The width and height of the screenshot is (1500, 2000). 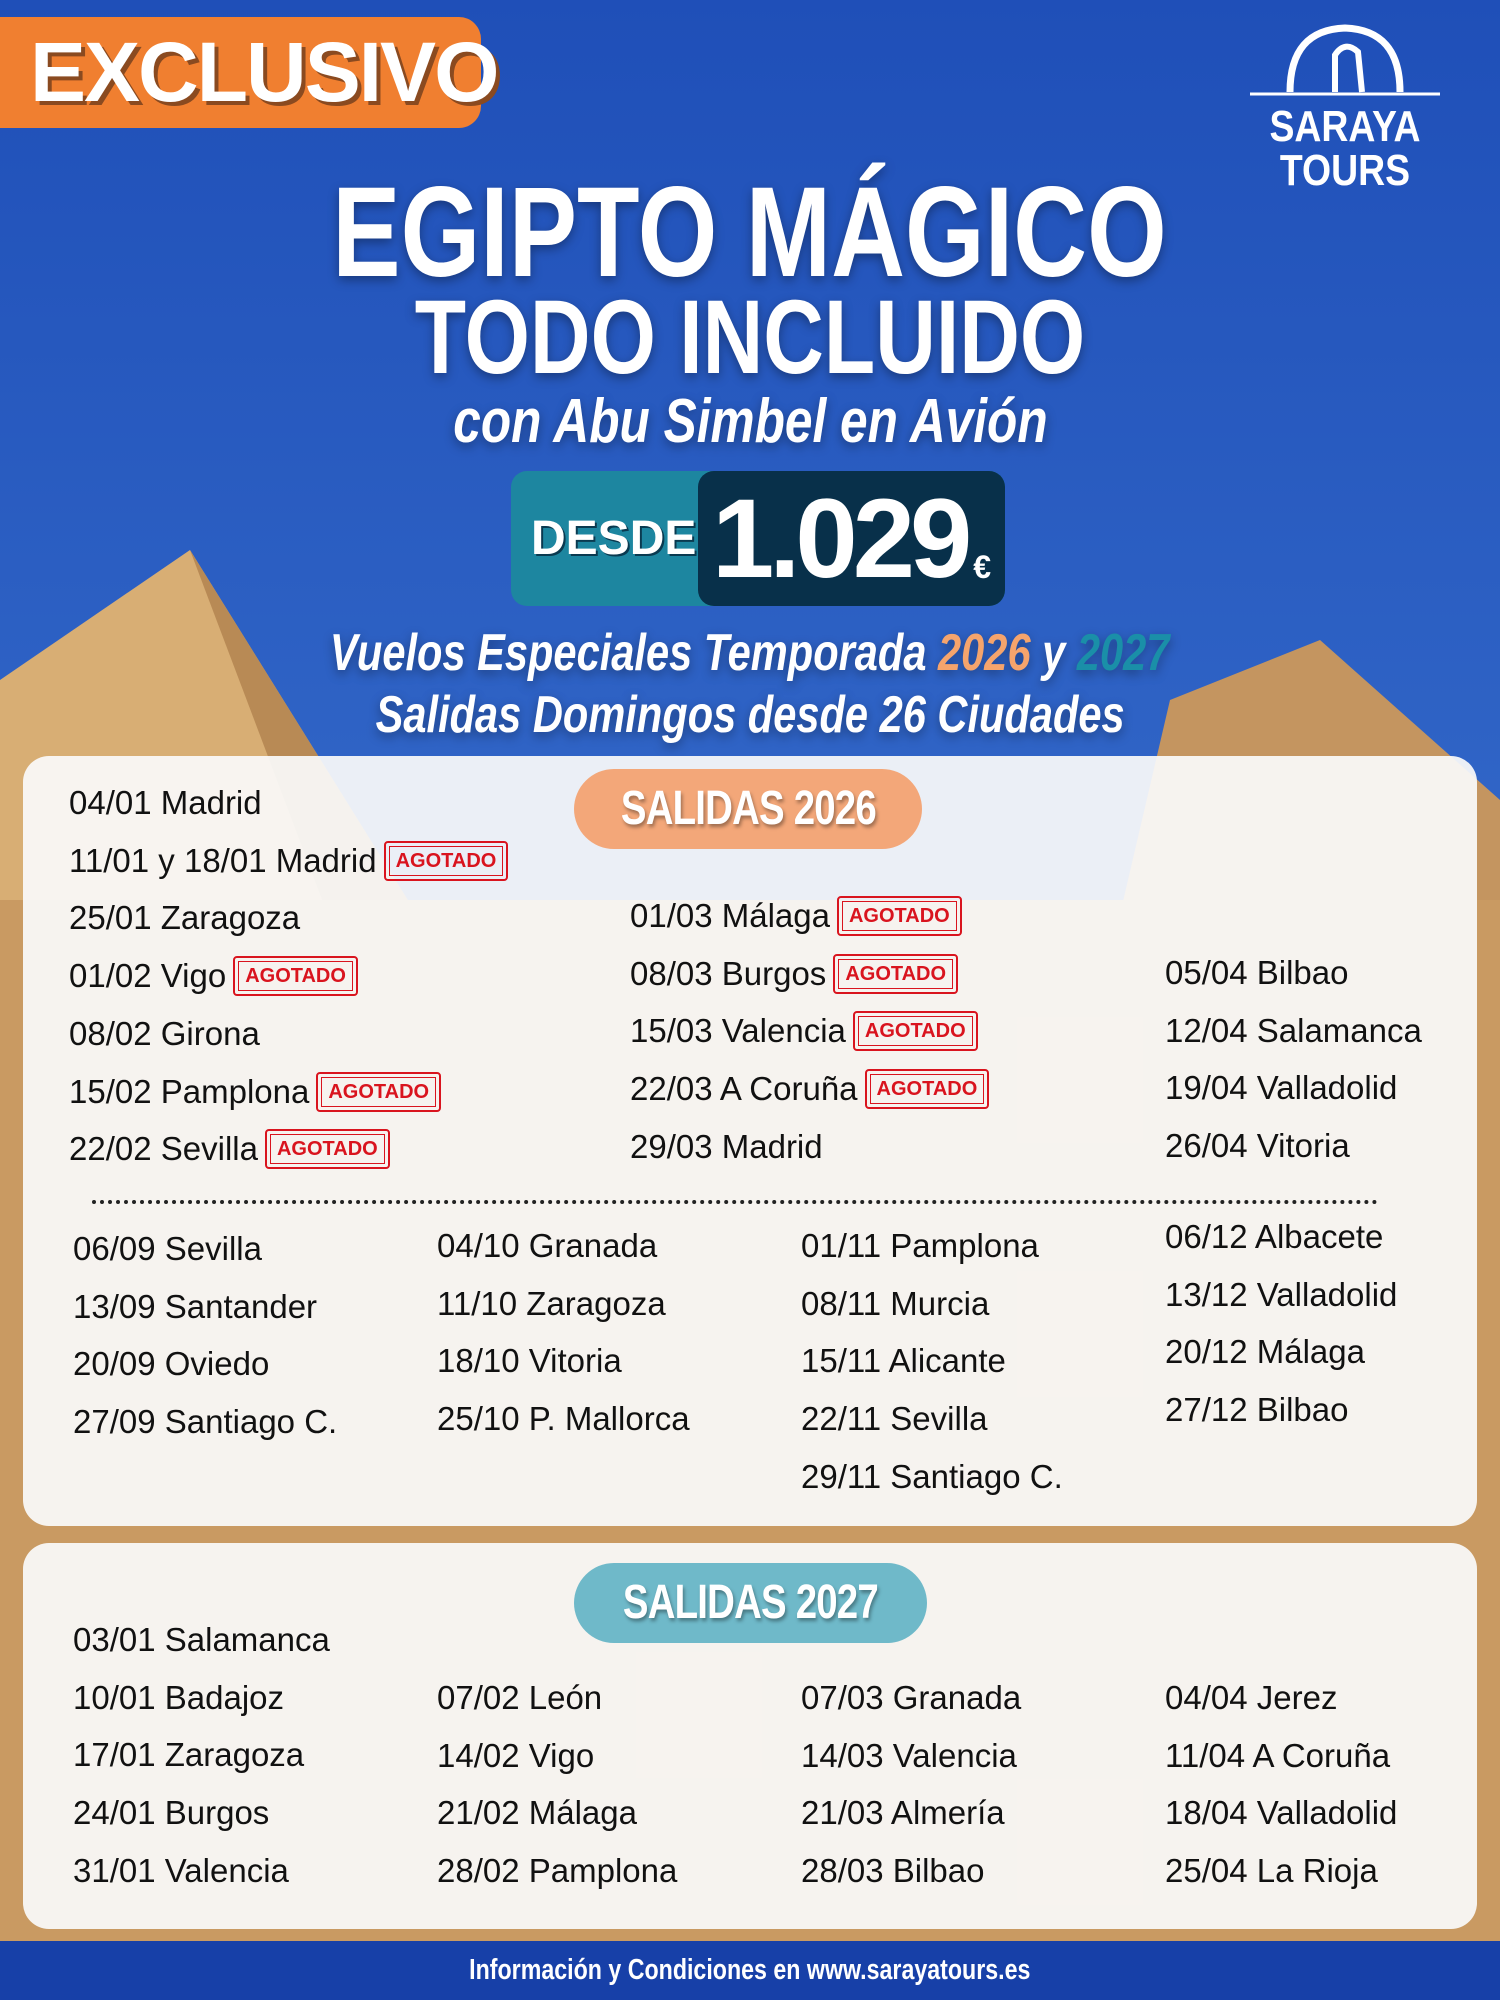 What do you see at coordinates (895, 1303) in the screenshot?
I see `departure-text: 08/11 Murcia` at bounding box center [895, 1303].